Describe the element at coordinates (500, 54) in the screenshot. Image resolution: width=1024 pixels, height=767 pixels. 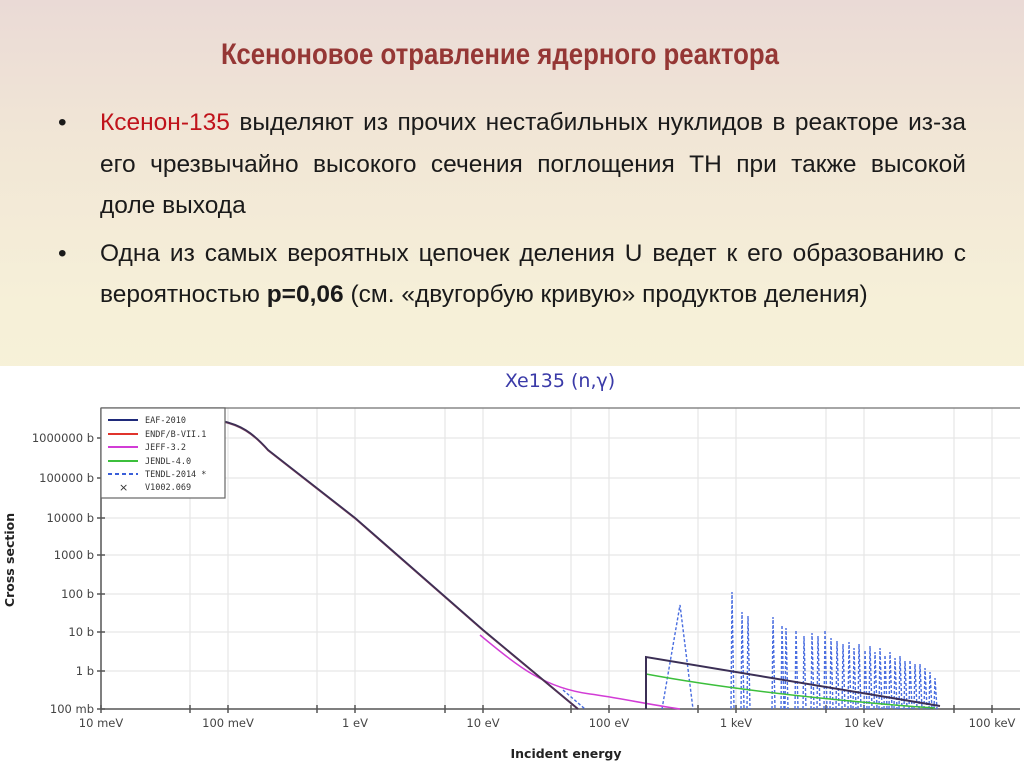
I see `slide-title: Ксеноновое отравление ядерного реактора` at that location.